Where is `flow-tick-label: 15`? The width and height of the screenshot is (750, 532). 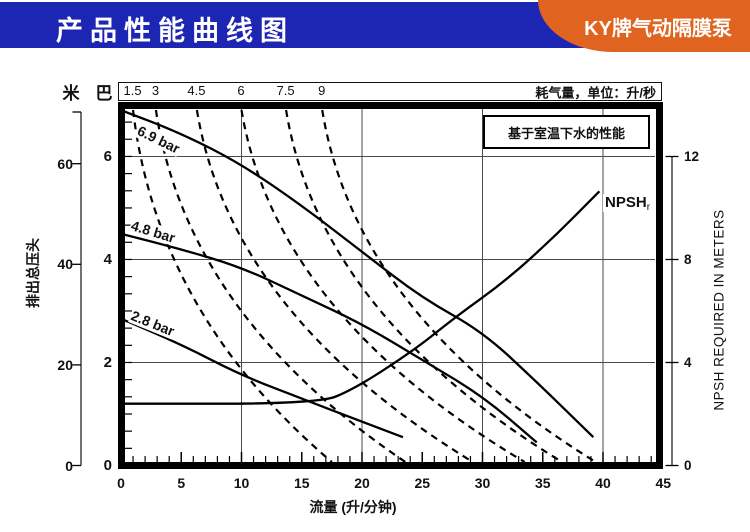
flow-tick-label: 15 is located at coordinates (301, 483).